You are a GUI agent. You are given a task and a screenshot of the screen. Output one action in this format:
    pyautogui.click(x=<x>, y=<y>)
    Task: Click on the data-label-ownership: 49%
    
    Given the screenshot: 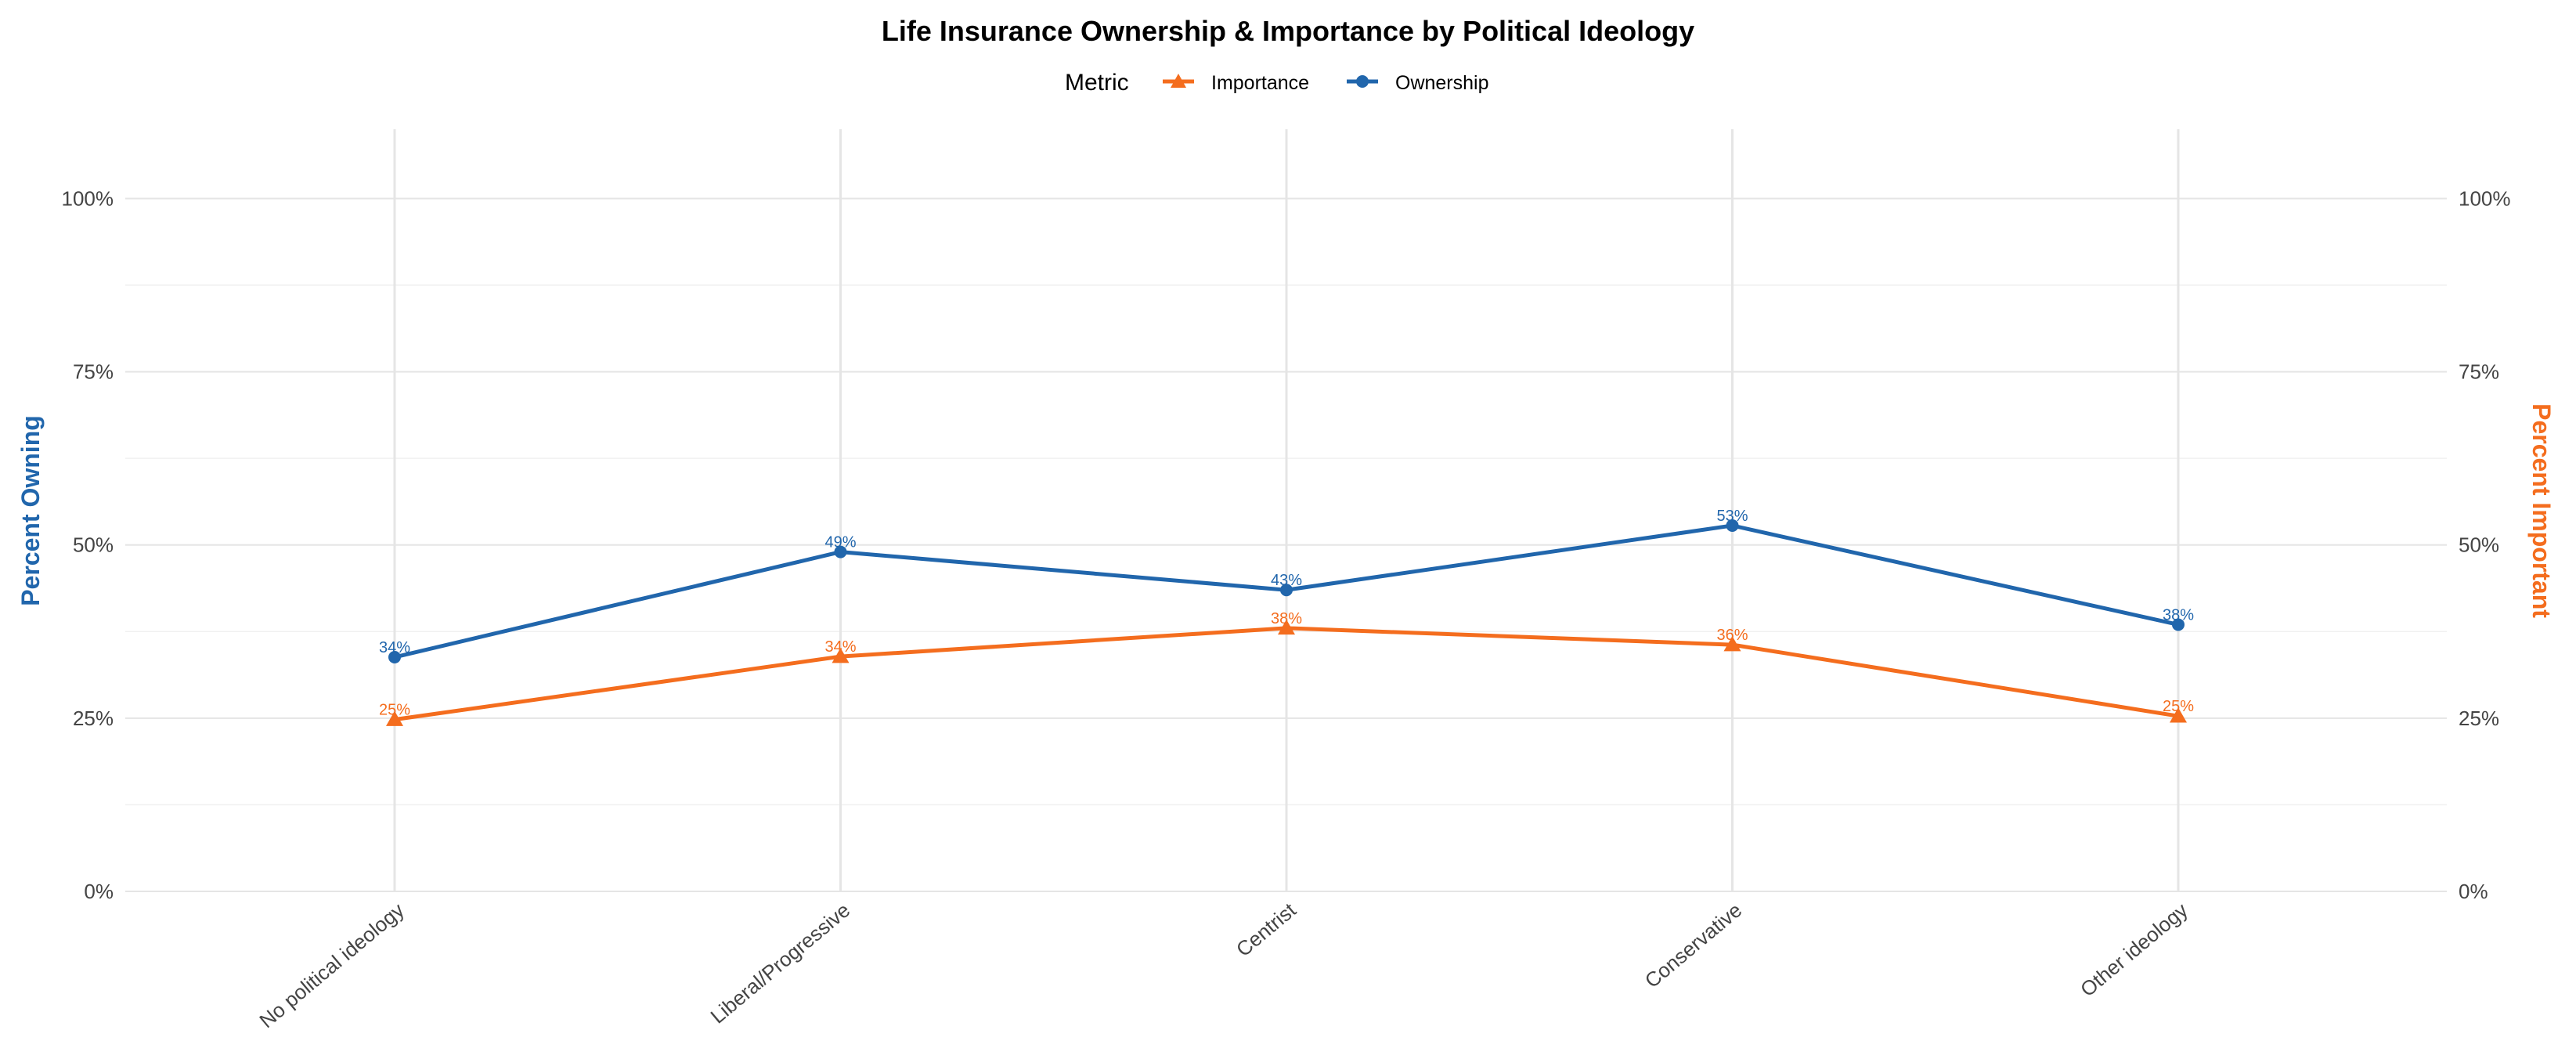 What is the action you would take?
    pyautogui.click(x=840, y=542)
    